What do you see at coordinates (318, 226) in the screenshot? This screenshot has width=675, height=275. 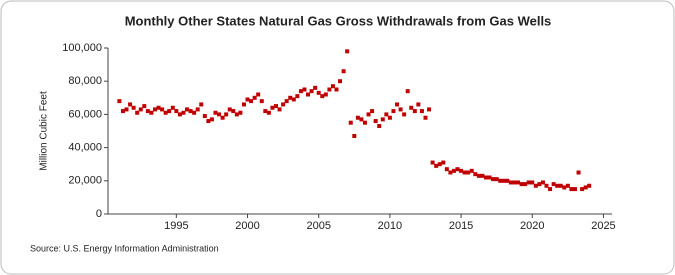 I see `x-tick-label: 2005` at bounding box center [318, 226].